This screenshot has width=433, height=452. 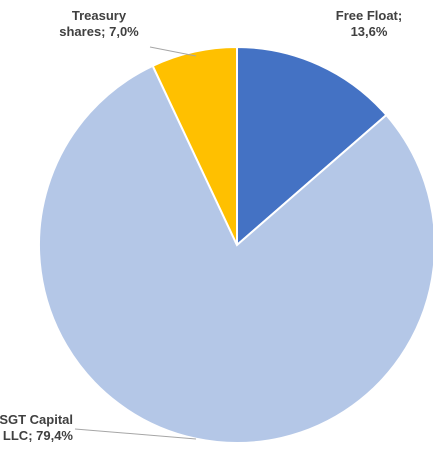 I want to click on slice-label-line: Free Float;, so click(x=369, y=15).